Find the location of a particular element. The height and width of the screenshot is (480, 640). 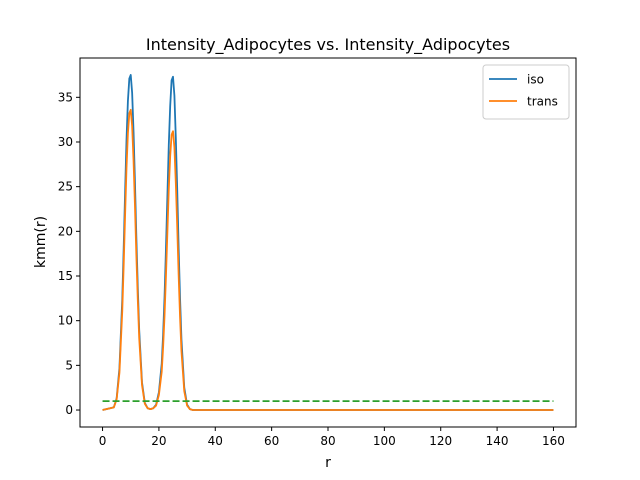

x-tick-label: 160 is located at coordinates (553, 441).